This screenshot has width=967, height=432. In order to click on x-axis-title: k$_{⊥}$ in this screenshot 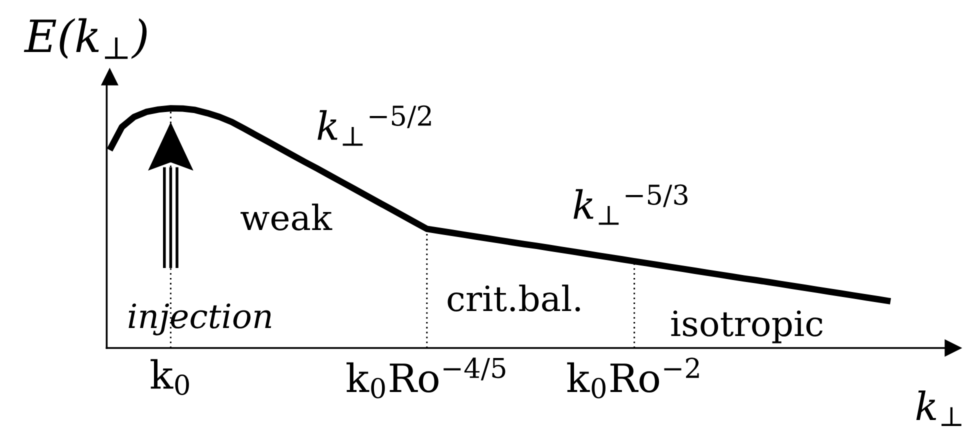, I will do `click(939, 408)`.